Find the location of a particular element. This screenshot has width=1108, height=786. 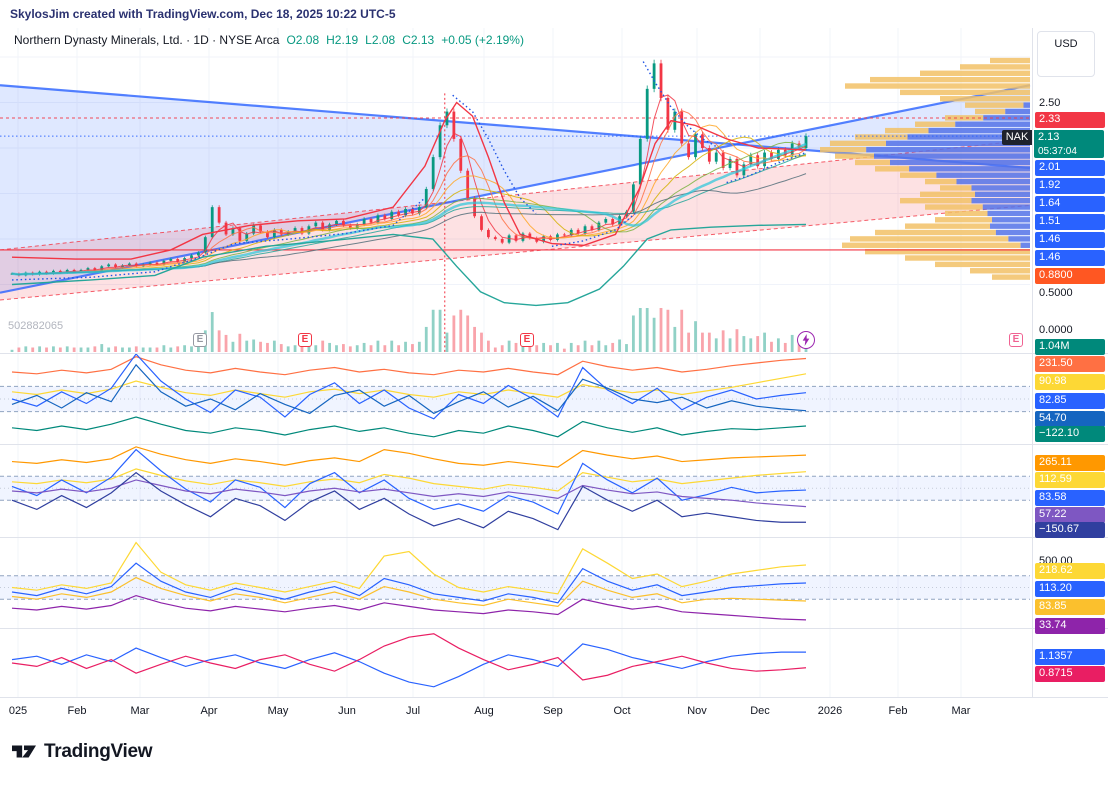

price-scale-separator is located at coordinates (1032, 362).